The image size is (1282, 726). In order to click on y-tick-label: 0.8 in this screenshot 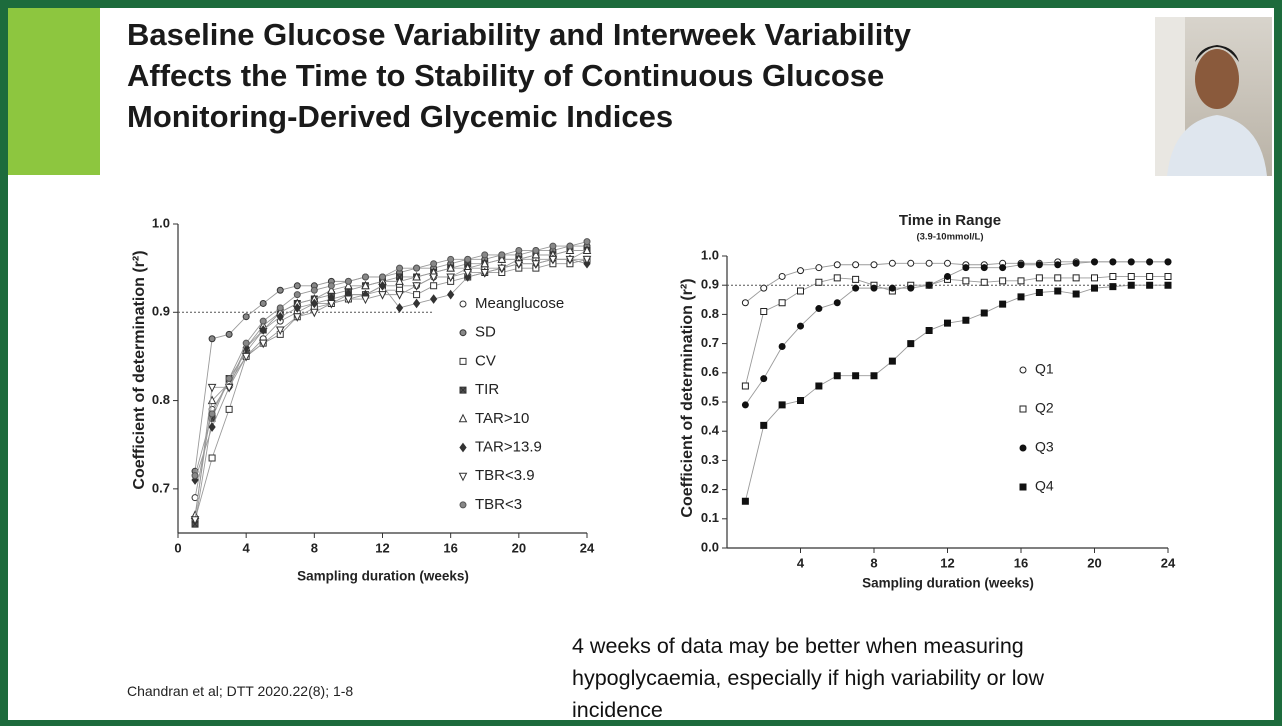, I will do `click(710, 313)`.